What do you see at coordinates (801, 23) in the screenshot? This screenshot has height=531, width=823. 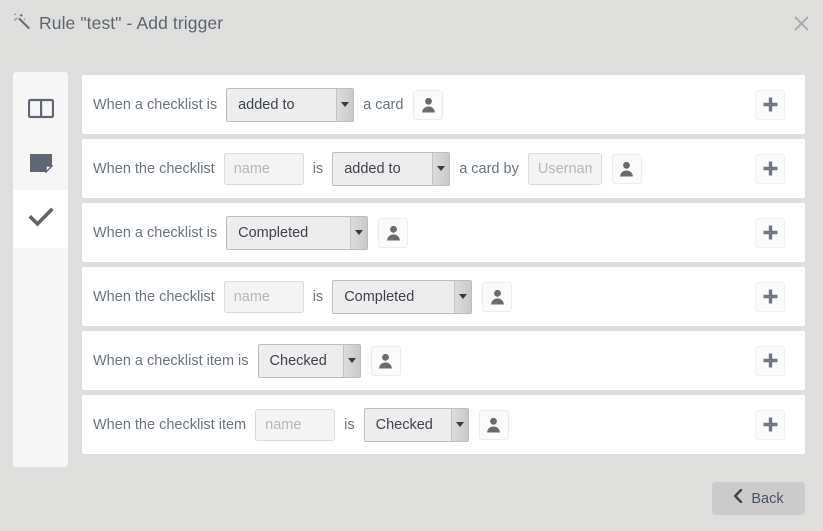 I see `close-icon` at bounding box center [801, 23].